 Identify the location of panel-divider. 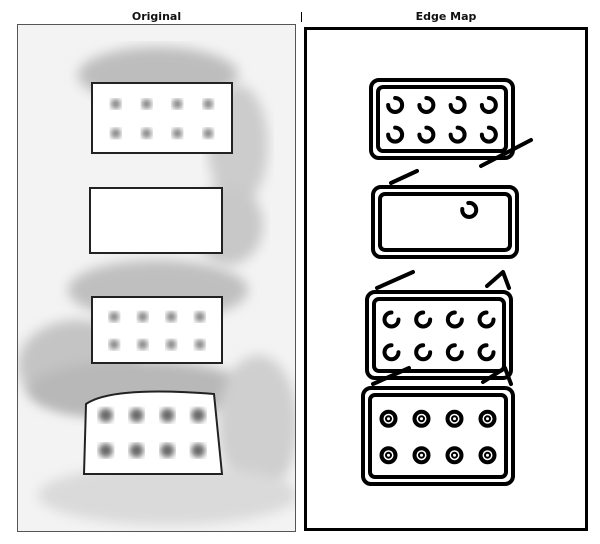
(301, 17).